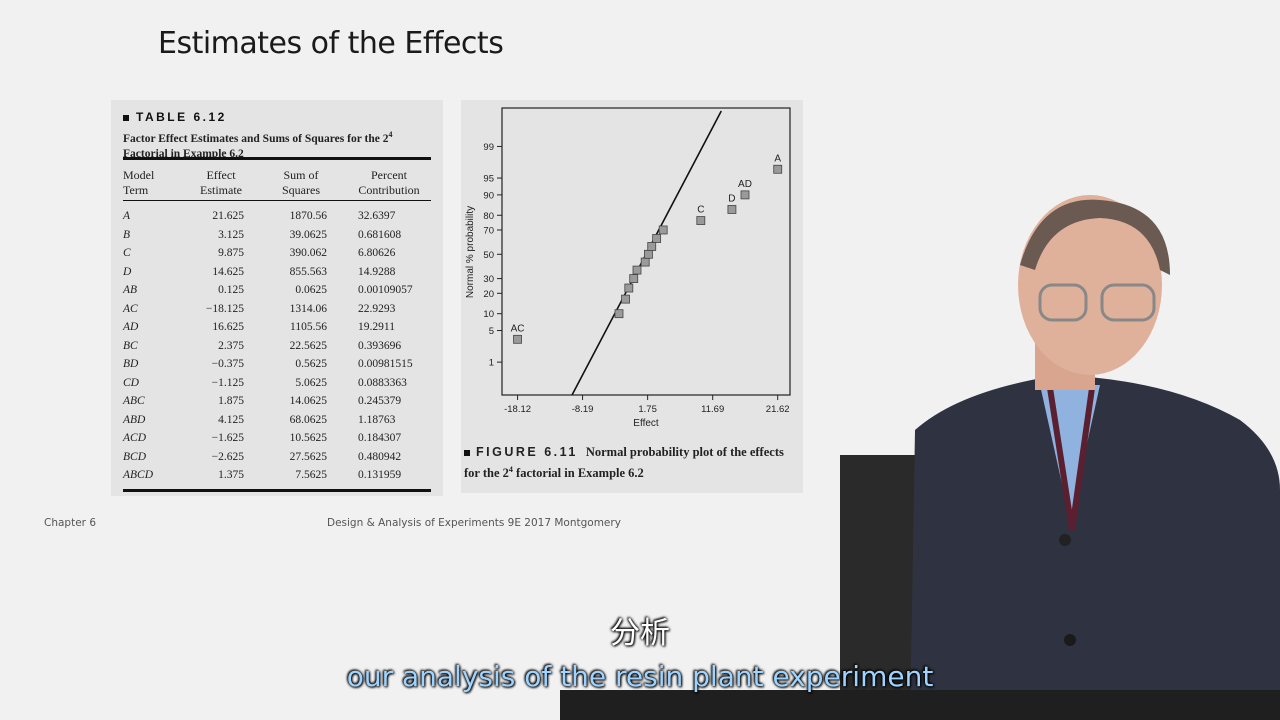  I want to click on table-row: CD −1.125 5.0625 0.0883363, so click(265, 382).